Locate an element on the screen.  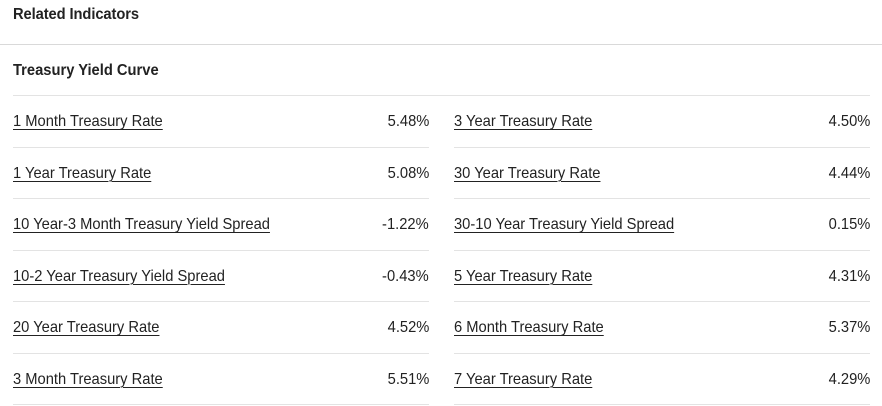
indicator-link: 10-2 Year Treasury Yield Spread is located at coordinates (119, 276).